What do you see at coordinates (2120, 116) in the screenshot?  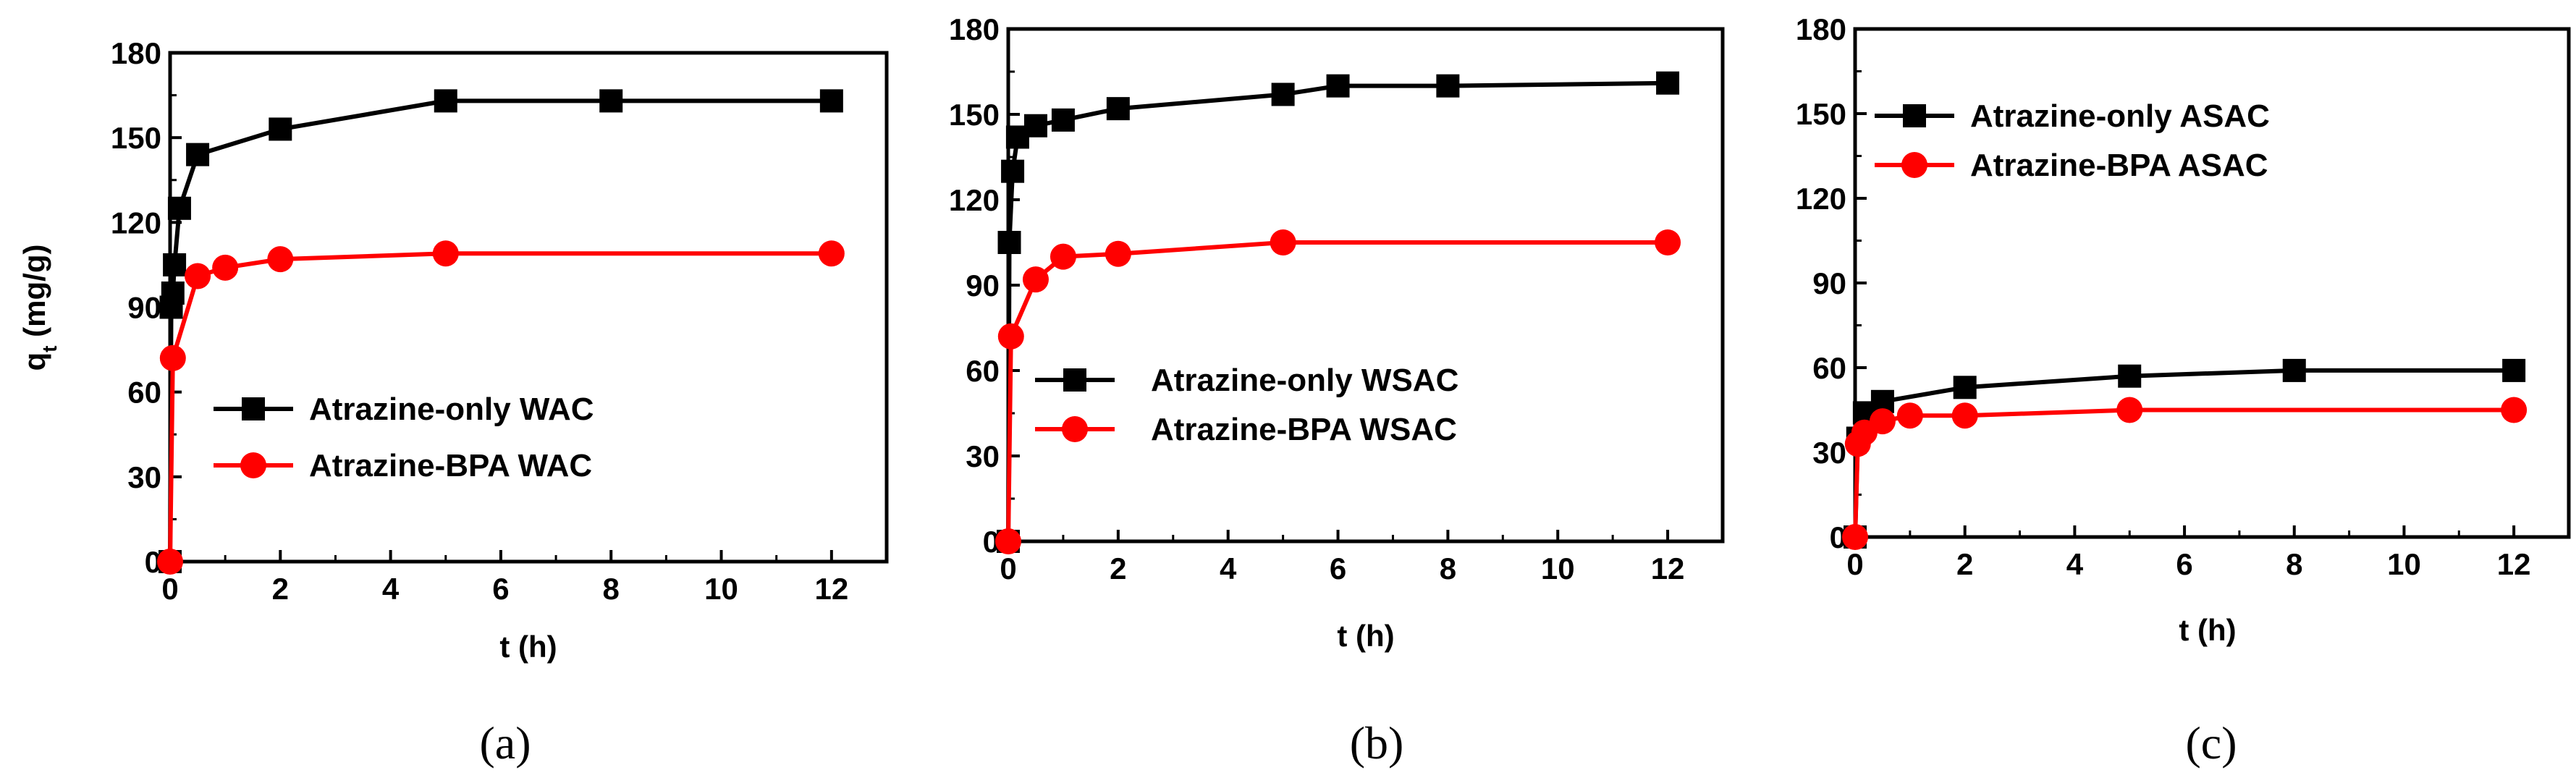 I see `legend-label: Atrazine-only ASAC` at bounding box center [2120, 116].